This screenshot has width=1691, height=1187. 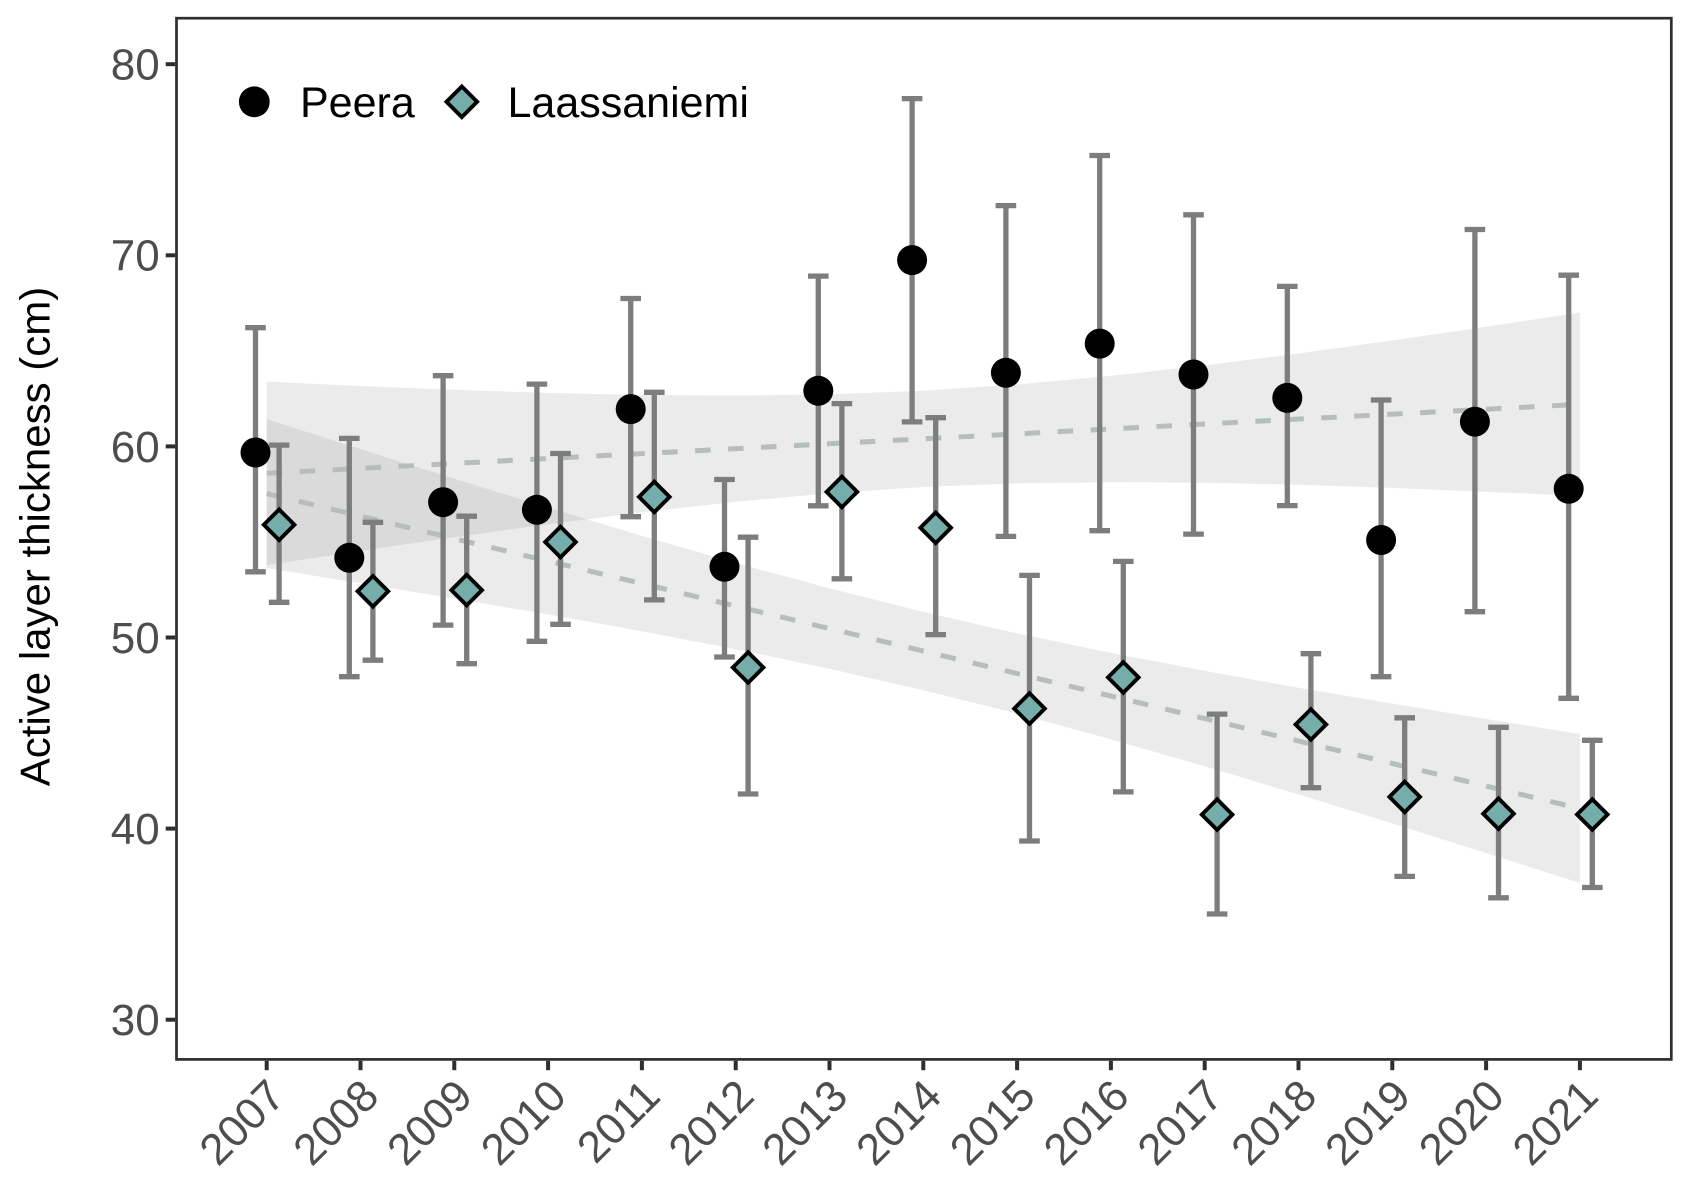 What do you see at coordinates (135, 829) in the screenshot?
I see `svg-text: 40` at bounding box center [135, 829].